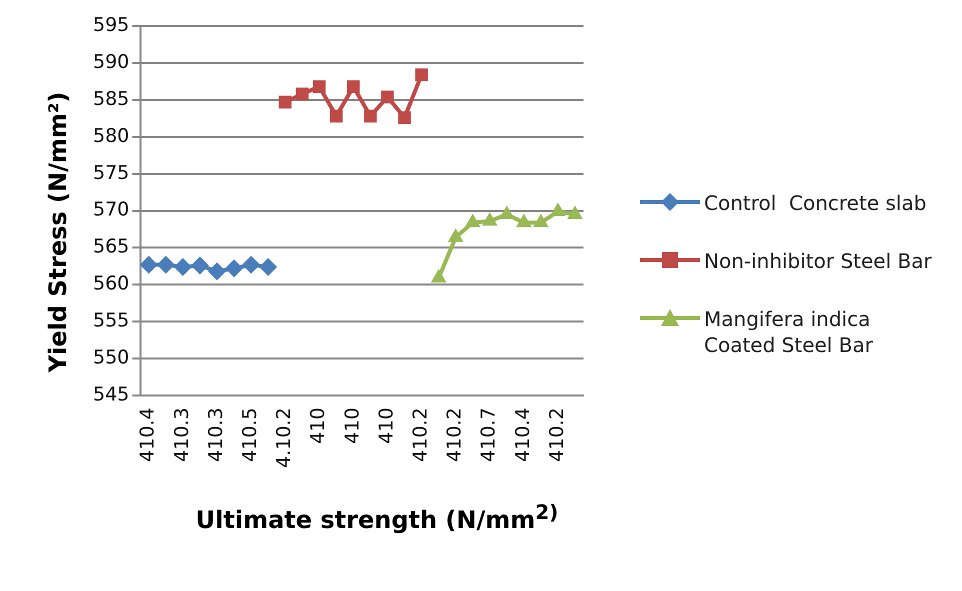 Image resolution: width=962 pixels, height=591 pixels. Describe the element at coordinates (111, 135) in the screenshot. I see `y-tick-label: 580` at that location.